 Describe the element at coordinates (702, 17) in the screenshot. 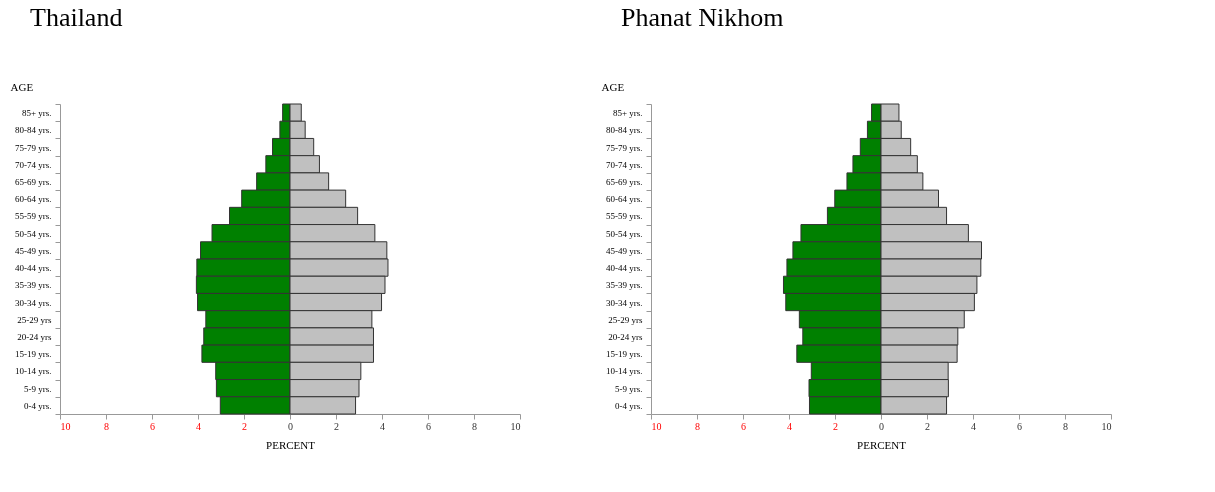

I see `chart-title: Phanat Nikhom` at that location.